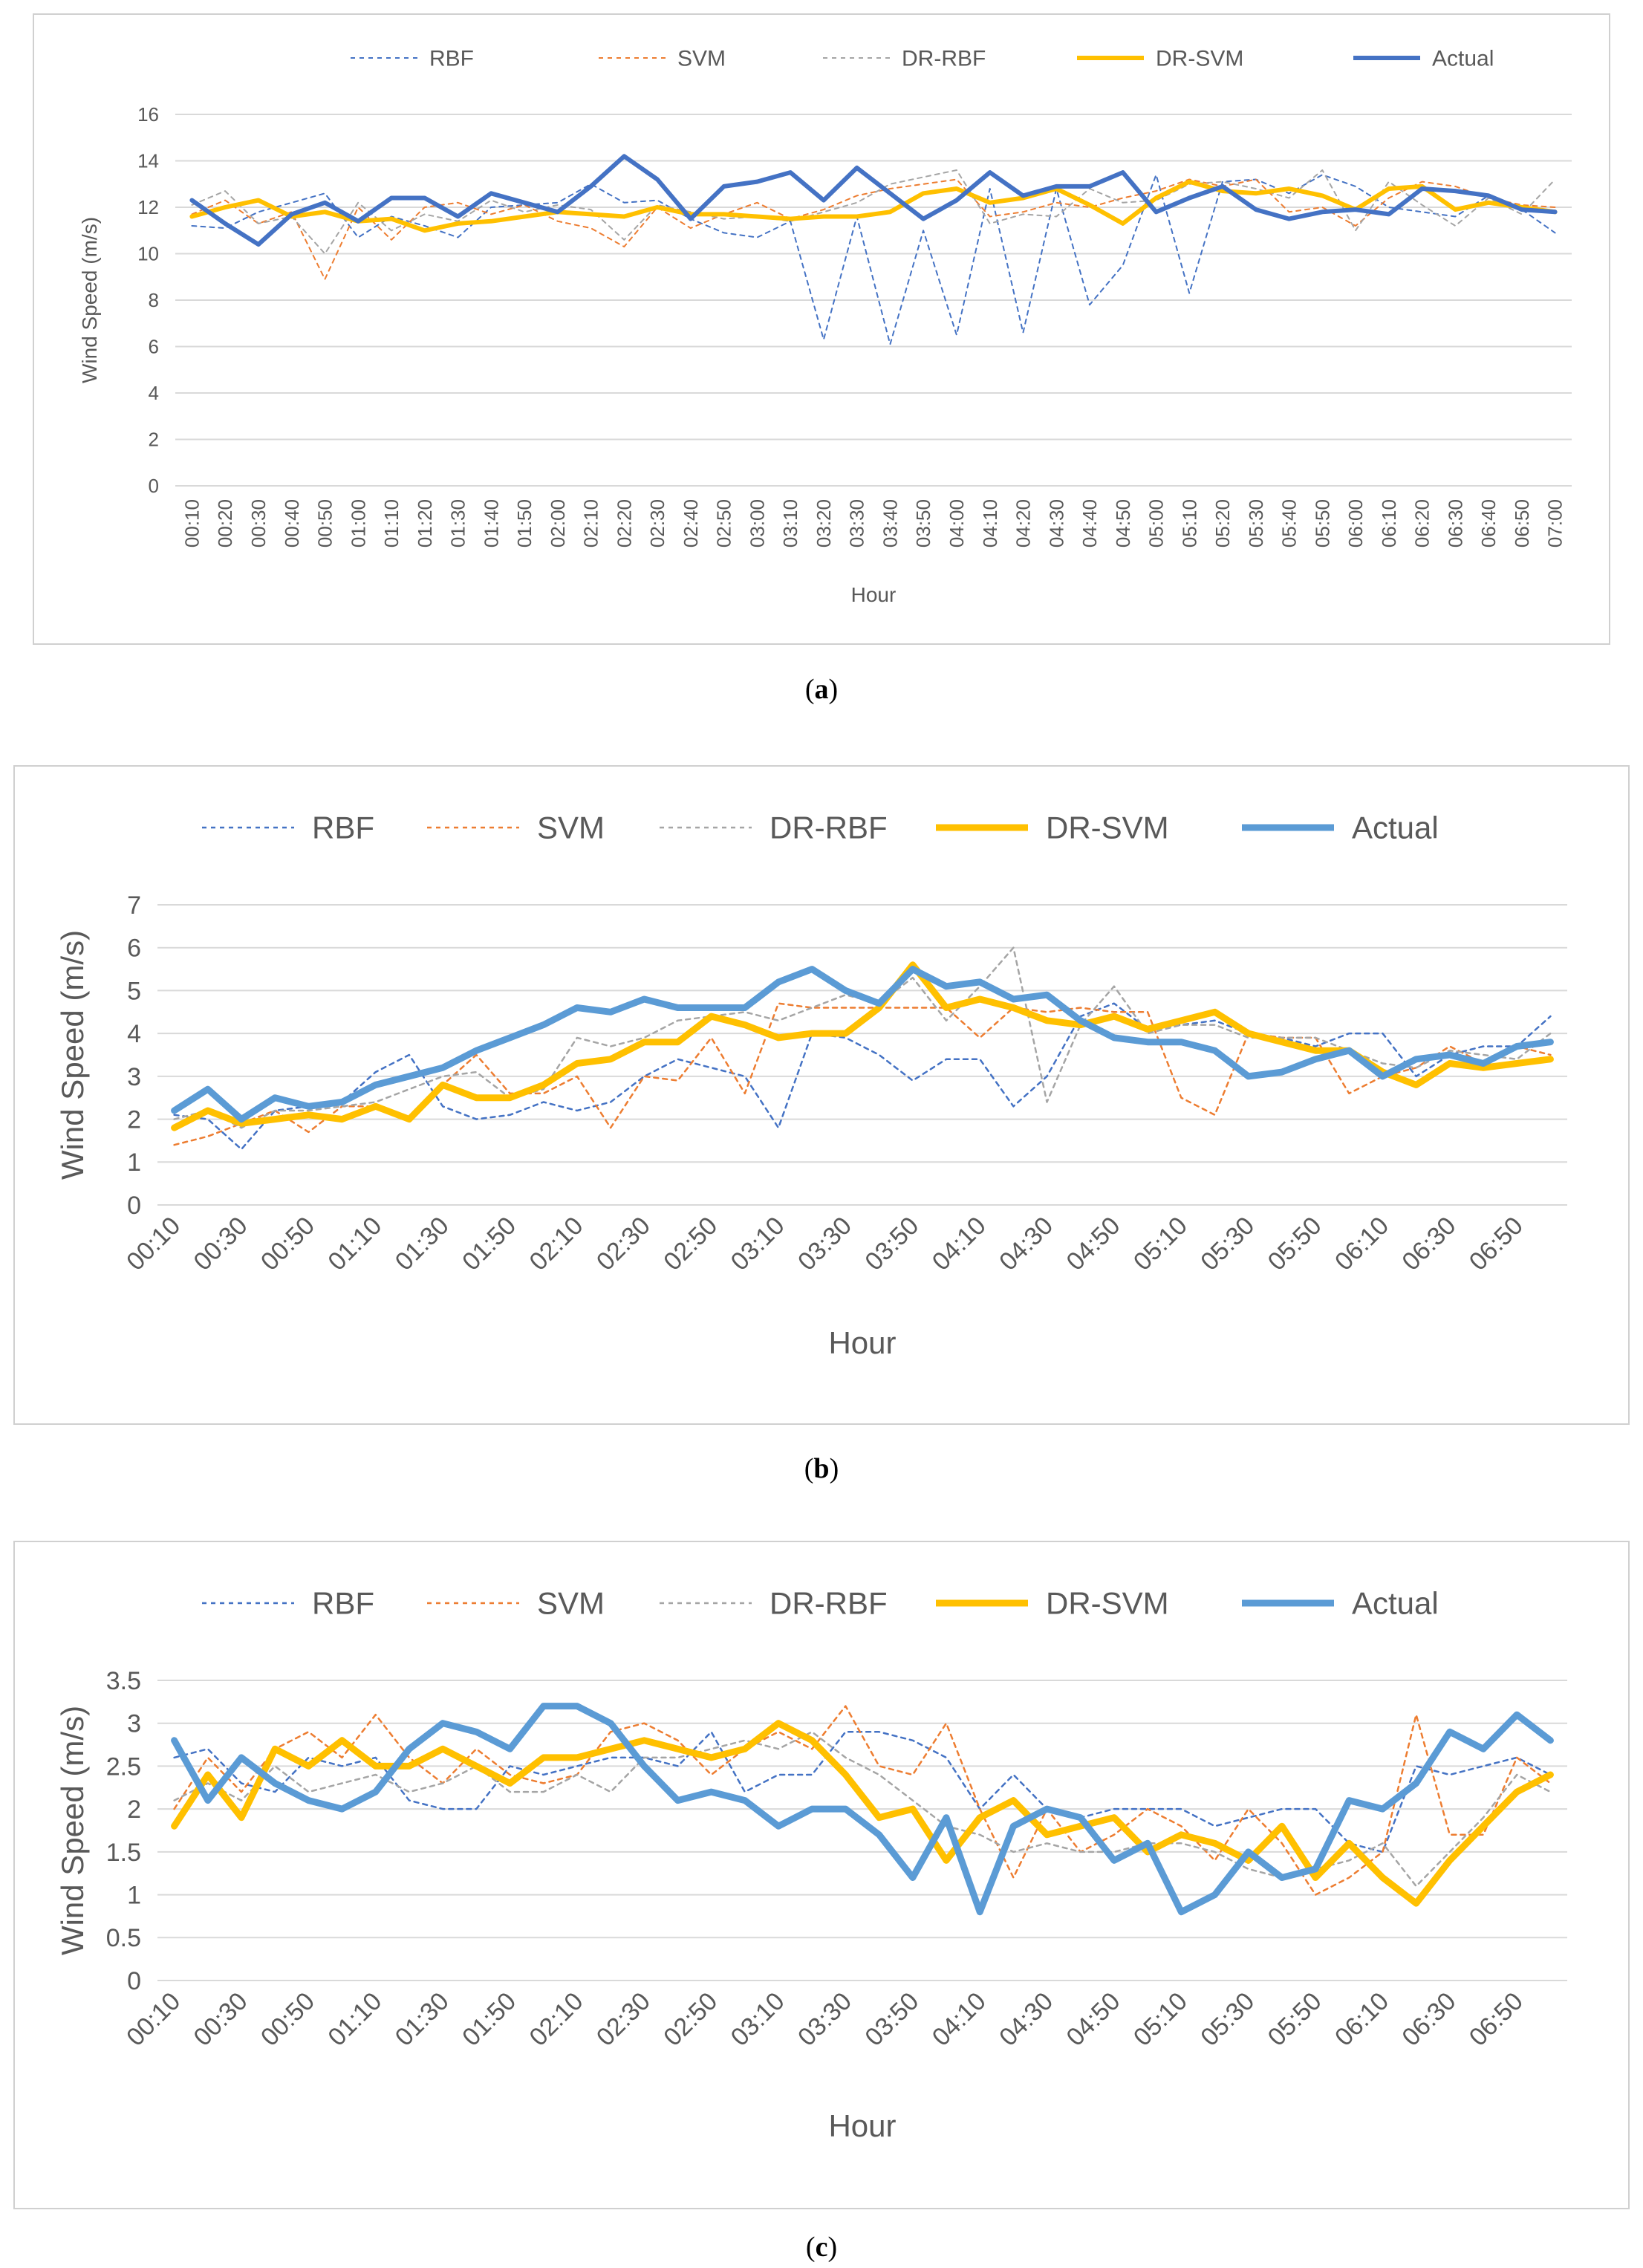  Describe the element at coordinates (1289, 523) in the screenshot. I see `x-tick-label: 05:40` at that location.